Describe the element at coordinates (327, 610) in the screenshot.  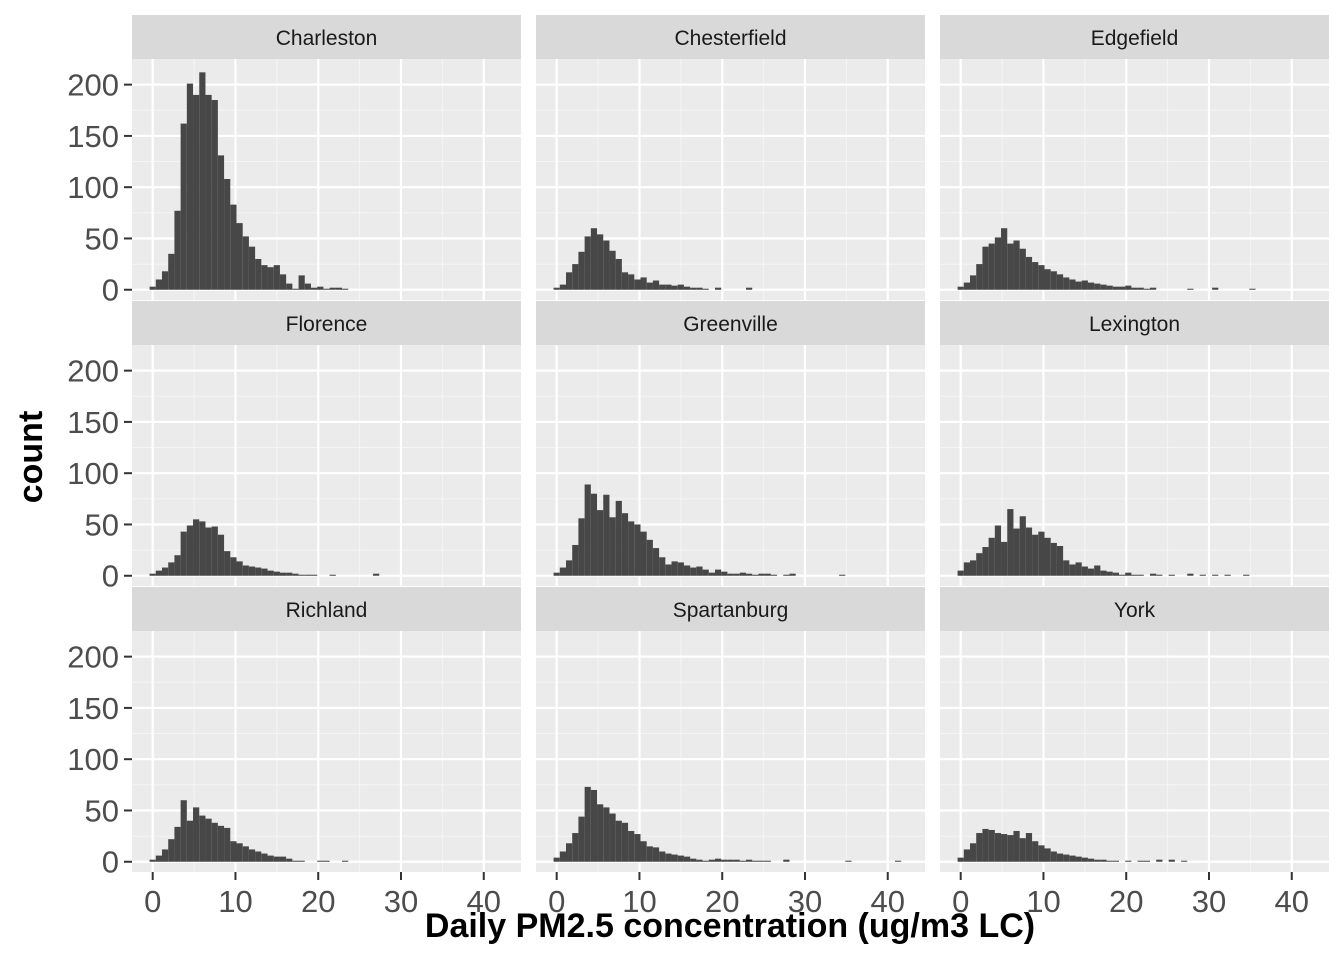
I see `facet-strip-label: Richland` at that location.